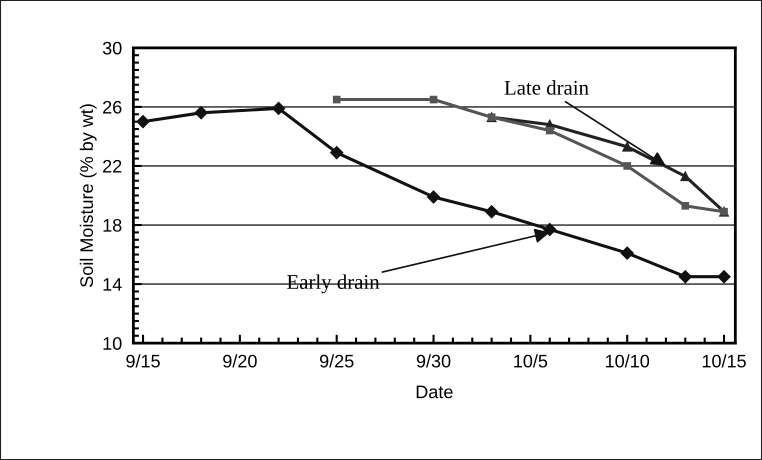  What do you see at coordinates (433, 361) in the screenshot?
I see `x-tick-label: 9/30` at bounding box center [433, 361].